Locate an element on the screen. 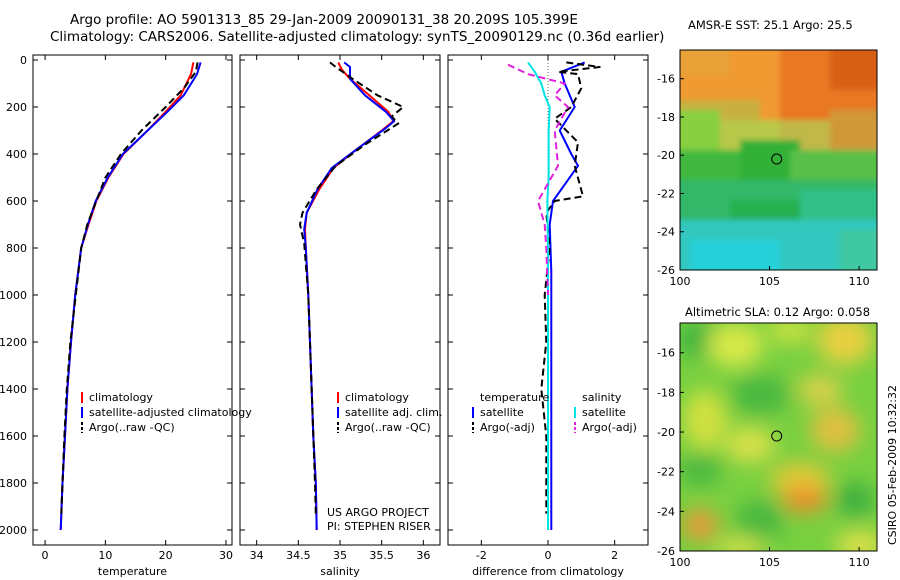 The image size is (900, 580). y-tick-label: 1800 is located at coordinates (13, 483).